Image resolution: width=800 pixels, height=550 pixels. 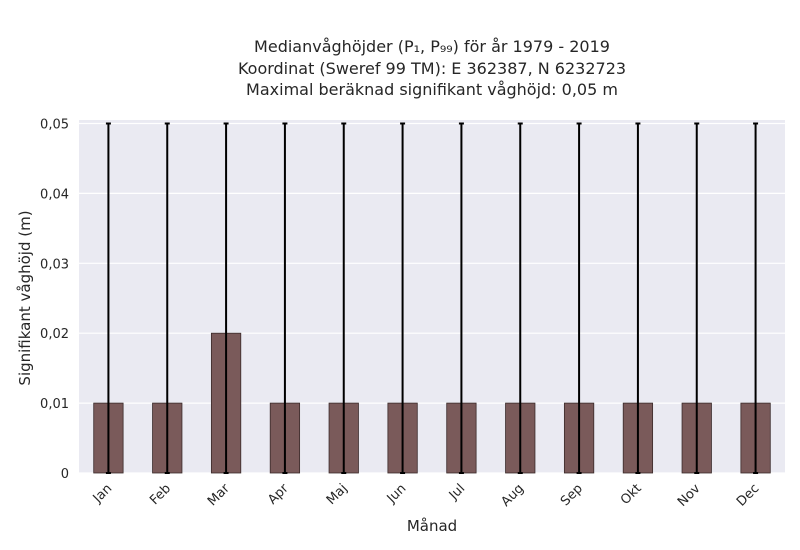 What do you see at coordinates (426, 495) in the screenshot?
I see `x-axis-ticks: Jan Feb Mar Apr Maj Jun Jul Aug Sep Okt Nov Dec` at bounding box center [426, 495].